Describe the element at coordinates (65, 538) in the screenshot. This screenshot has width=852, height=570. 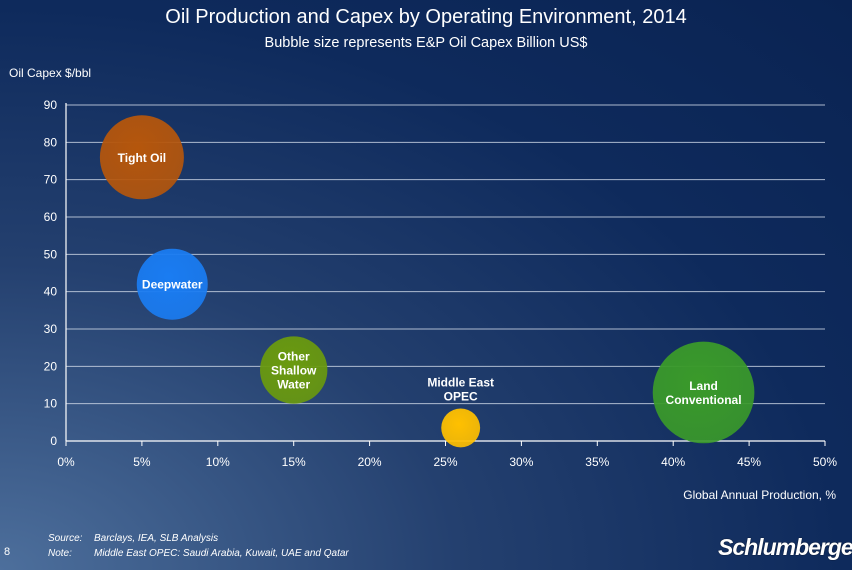
I see `source-key: Source:` at that location.